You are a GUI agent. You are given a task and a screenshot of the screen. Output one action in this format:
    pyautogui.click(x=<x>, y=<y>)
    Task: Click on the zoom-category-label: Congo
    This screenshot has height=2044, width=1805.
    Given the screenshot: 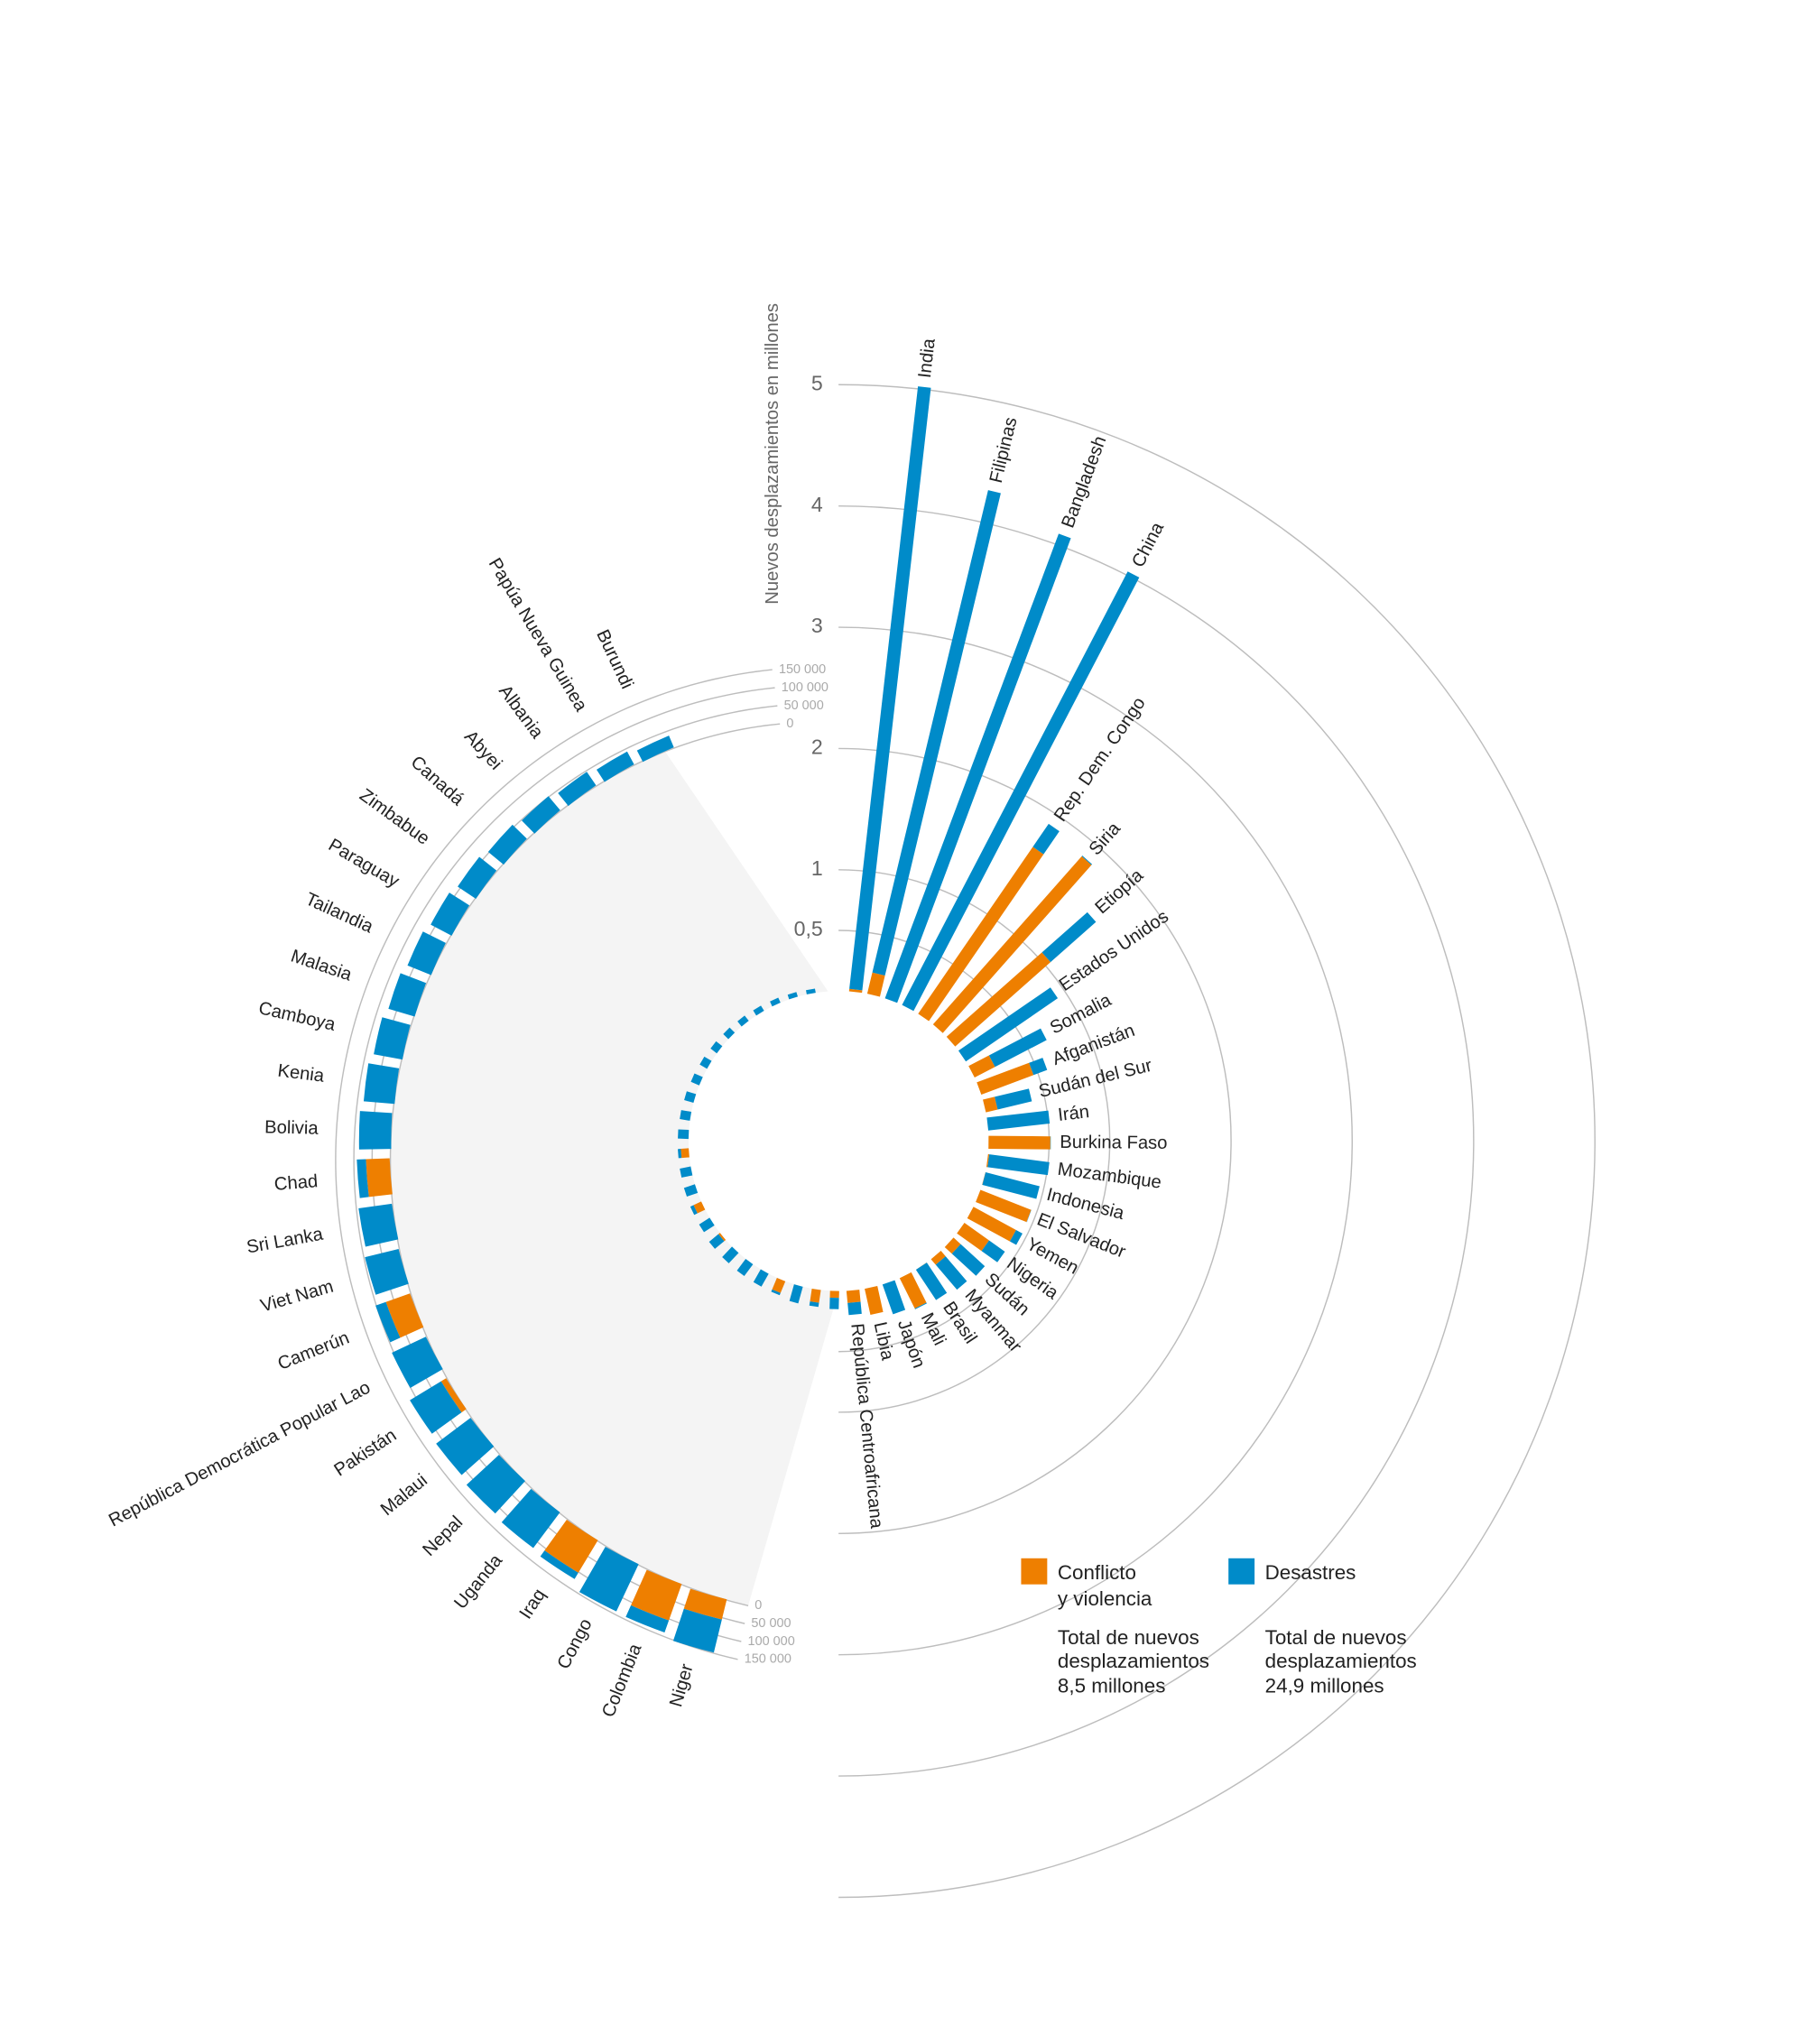 What is the action you would take?
    pyautogui.click(x=575, y=1643)
    